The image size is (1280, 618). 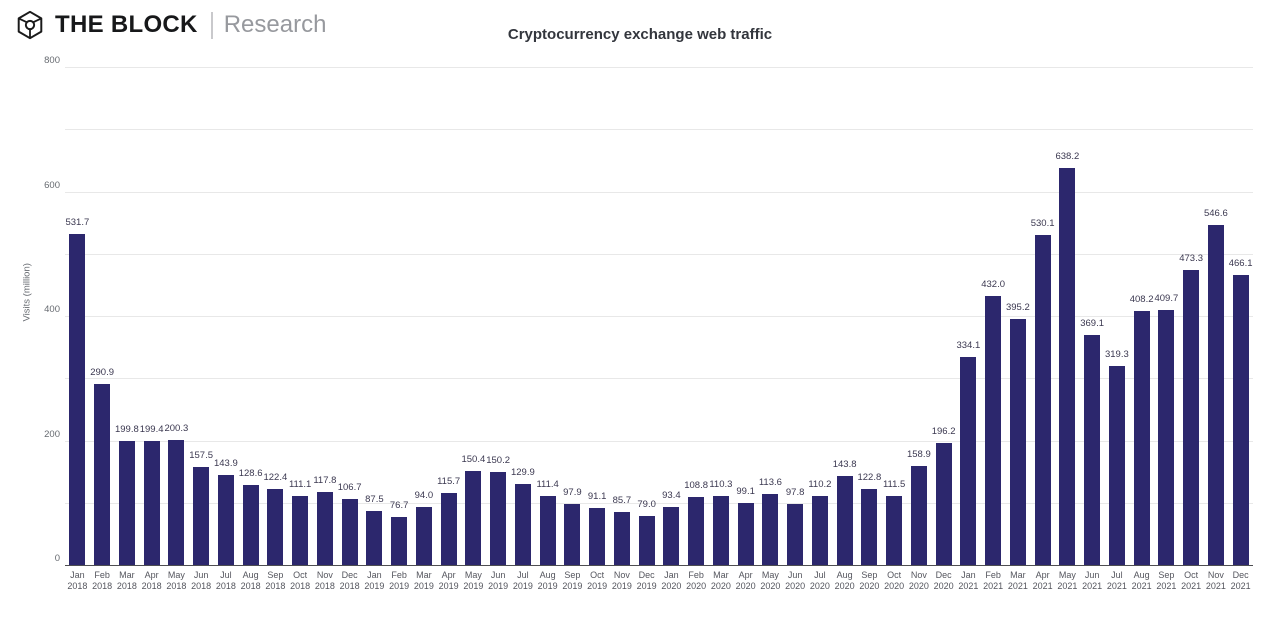 What do you see at coordinates (671, 495) in the screenshot?
I see `bar-value-label: 93.4` at bounding box center [671, 495].